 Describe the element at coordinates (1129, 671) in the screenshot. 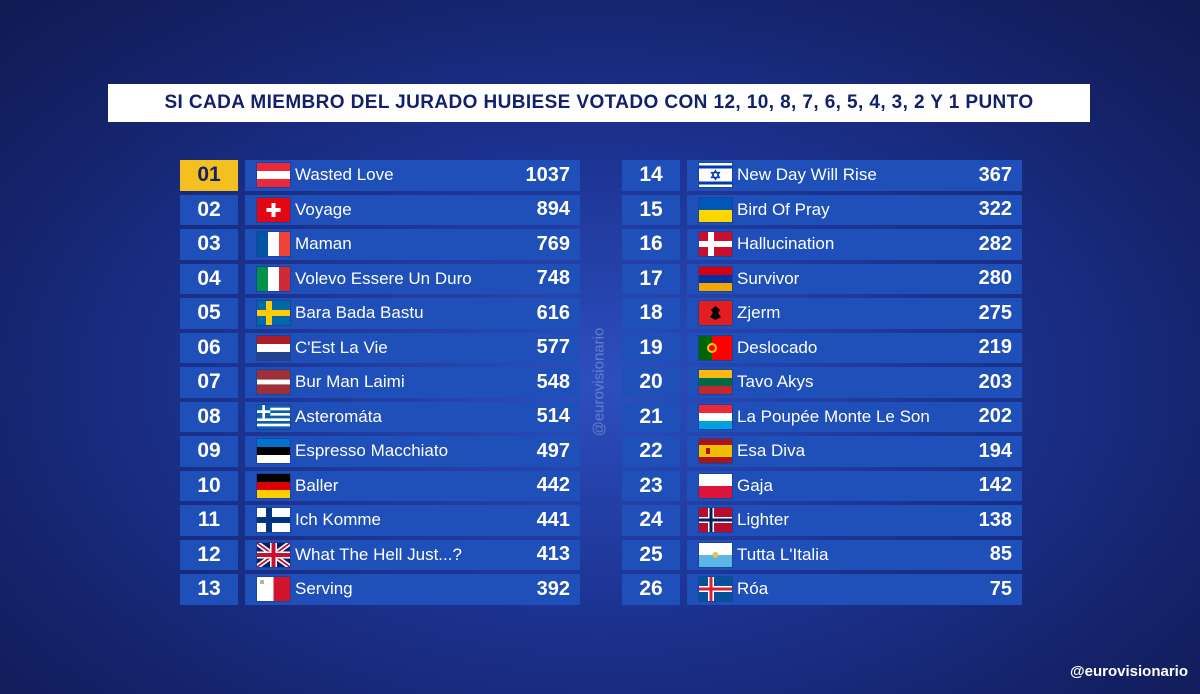

I see `corner-watermark: @eurovisionario` at that location.